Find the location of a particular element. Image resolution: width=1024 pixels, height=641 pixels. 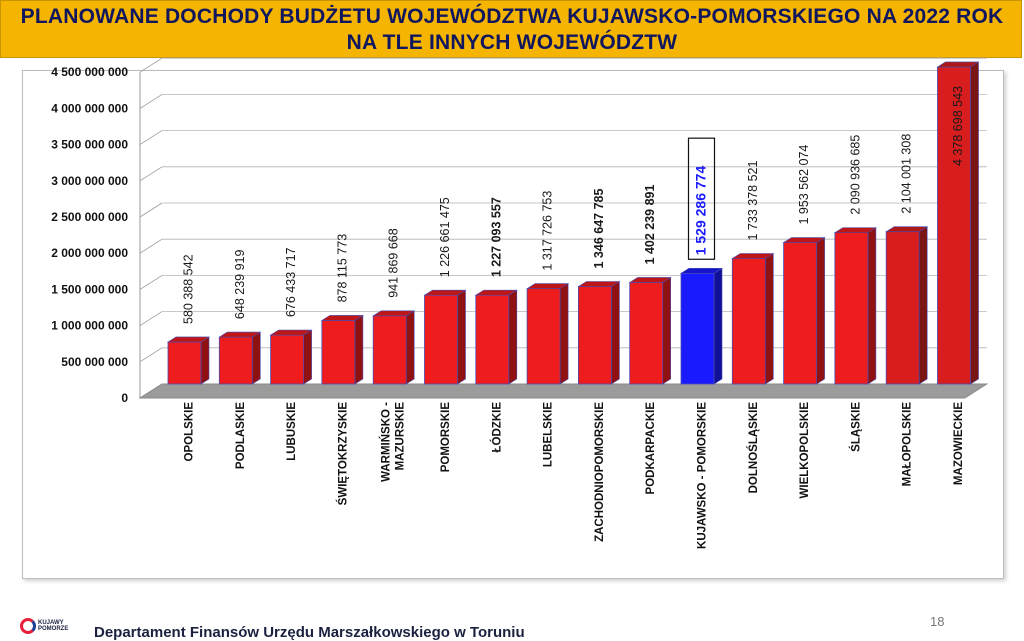

y-tick-label: 3 500 000 000 is located at coordinates (89, 145).